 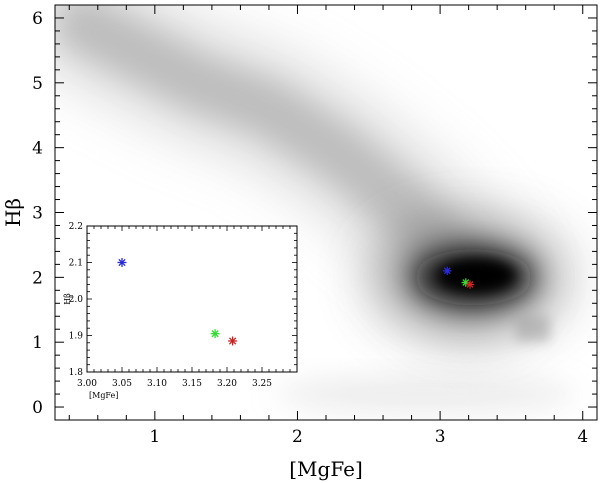 I want to click on y-tick-label: 6, so click(x=37, y=19).